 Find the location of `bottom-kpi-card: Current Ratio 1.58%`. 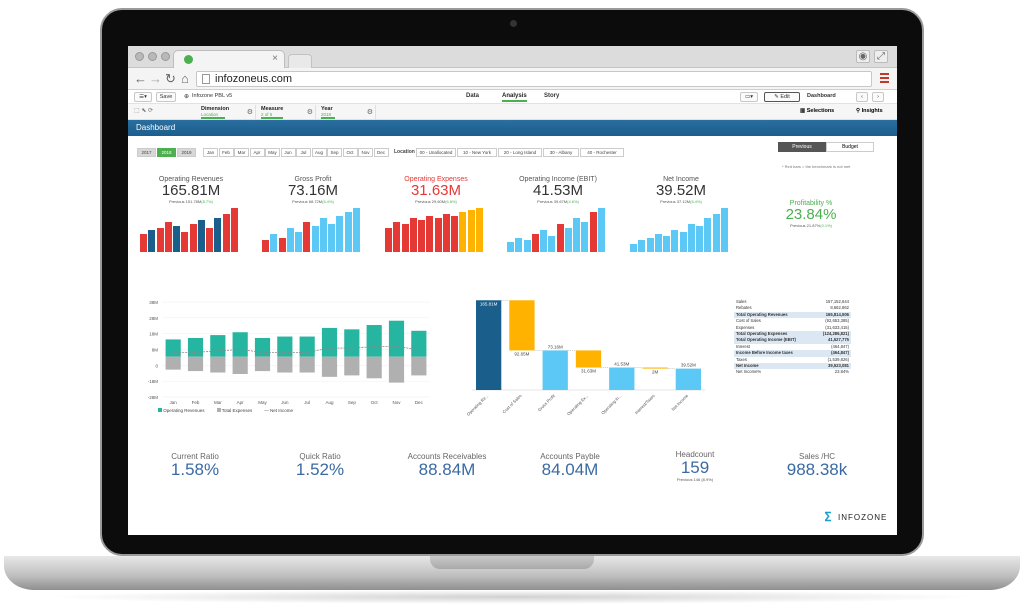

bottom-kpi-card: Current Ratio 1.58% is located at coordinates (195, 465).